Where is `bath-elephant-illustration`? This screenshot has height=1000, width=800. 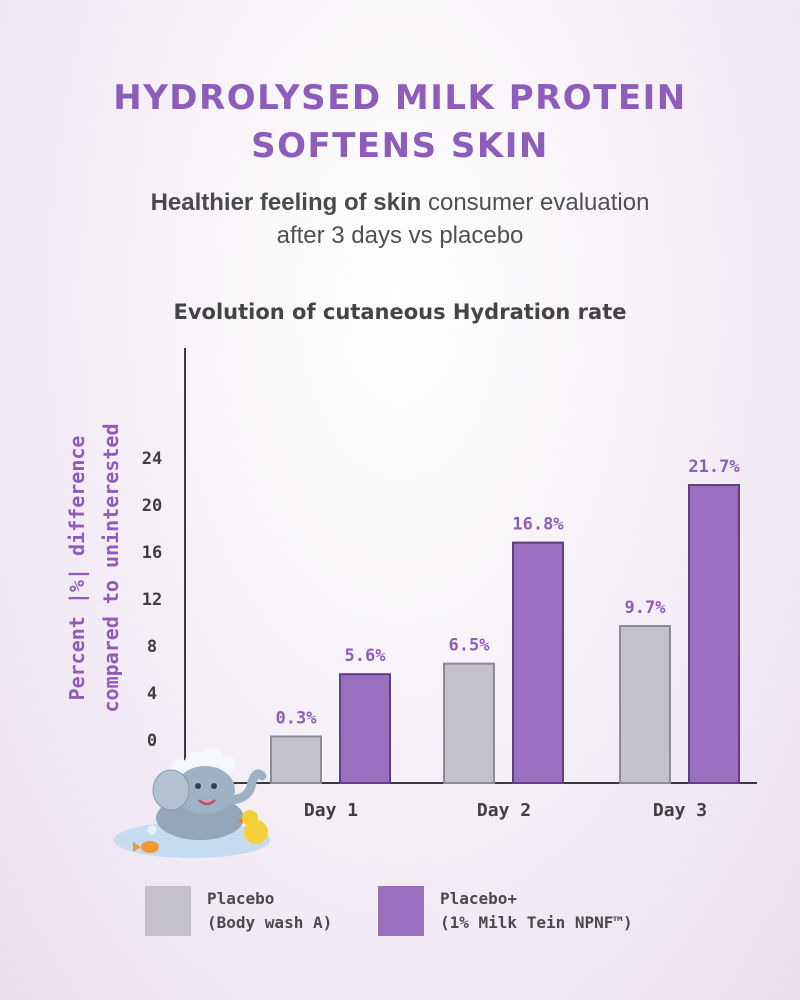
bath-elephant-illustration is located at coordinates (192, 802).